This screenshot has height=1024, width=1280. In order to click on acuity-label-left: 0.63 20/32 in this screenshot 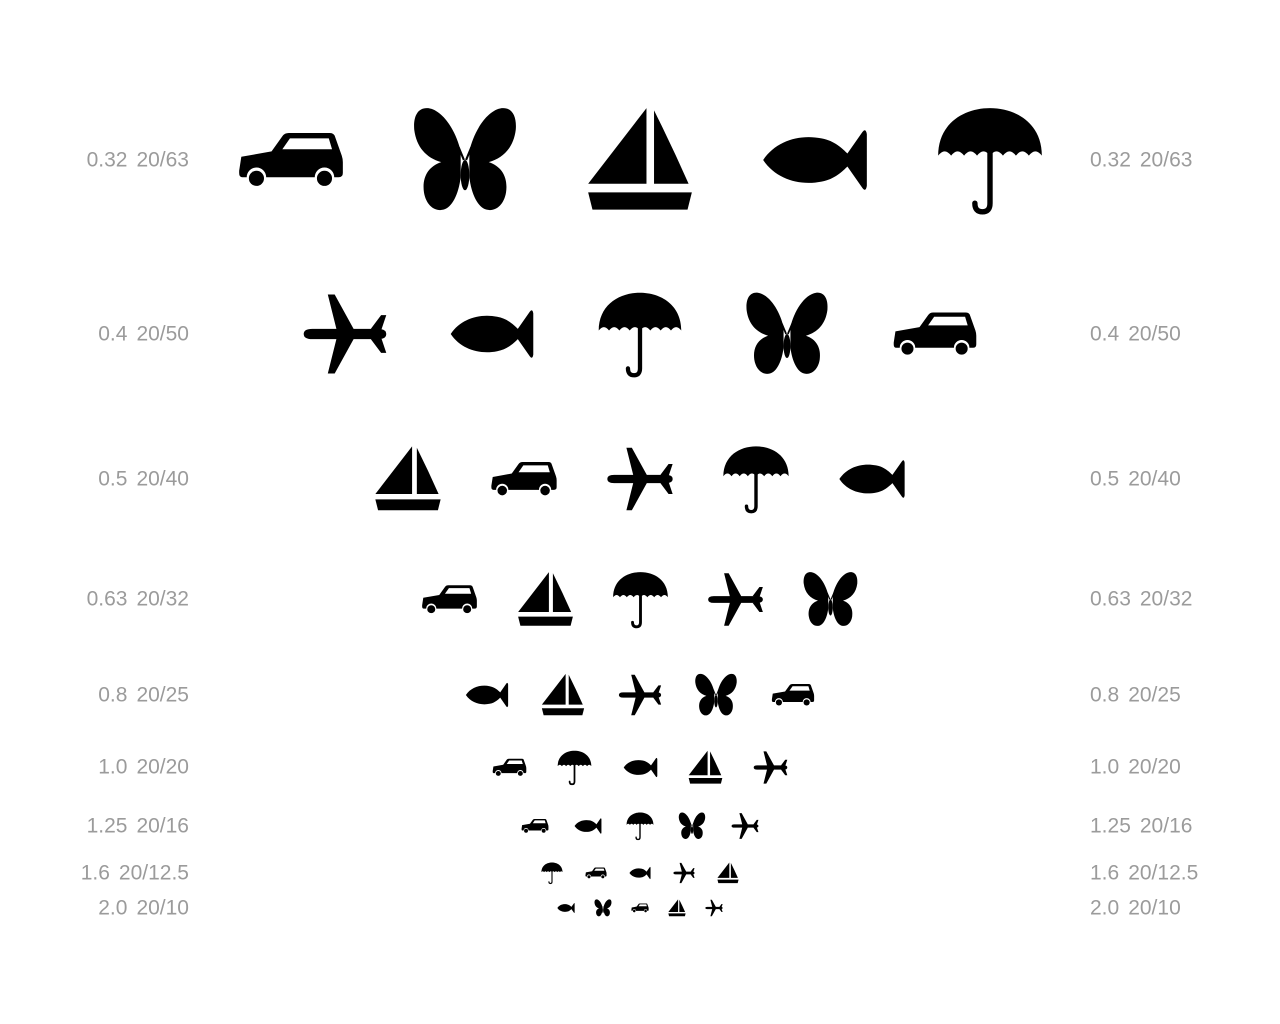, I will do `click(138, 599)`.